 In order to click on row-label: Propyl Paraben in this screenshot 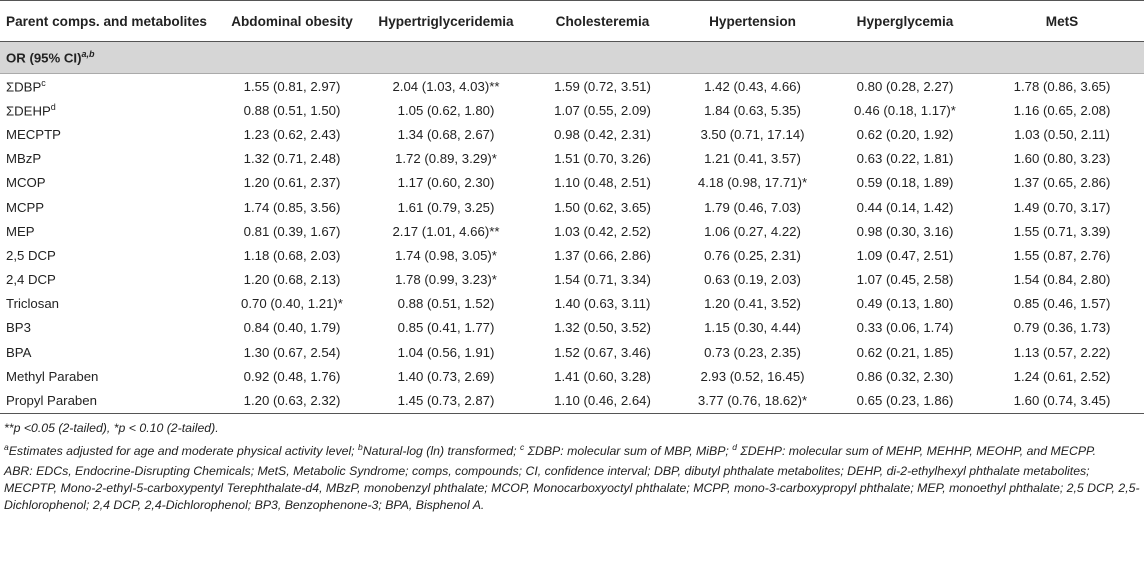, I will do `click(111, 401)`.